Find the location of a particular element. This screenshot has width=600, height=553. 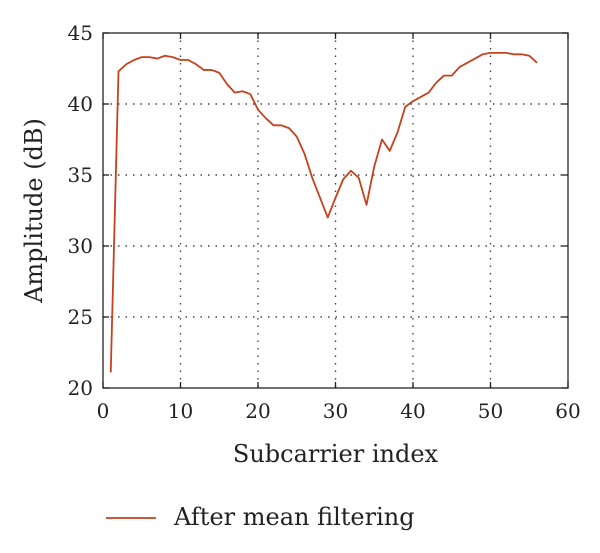

y-tick-label-25: 25 is located at coordinates (80, 317).